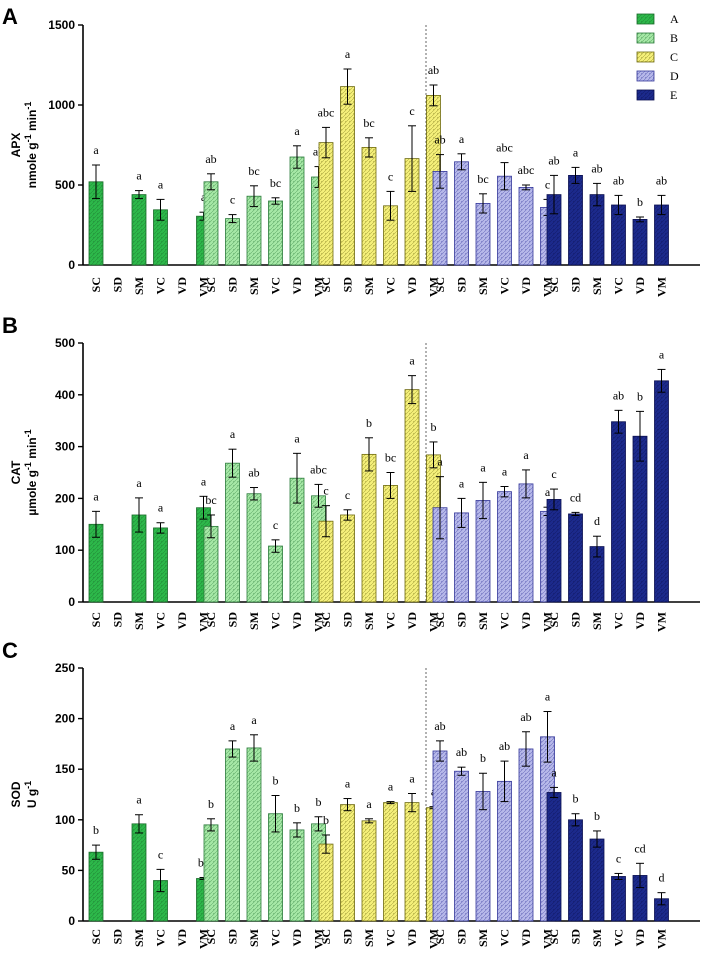  What do you see at coordinates (645, 76) in the screenshot?
I see `legend-swatch-D` at bounding box center [645, 76].